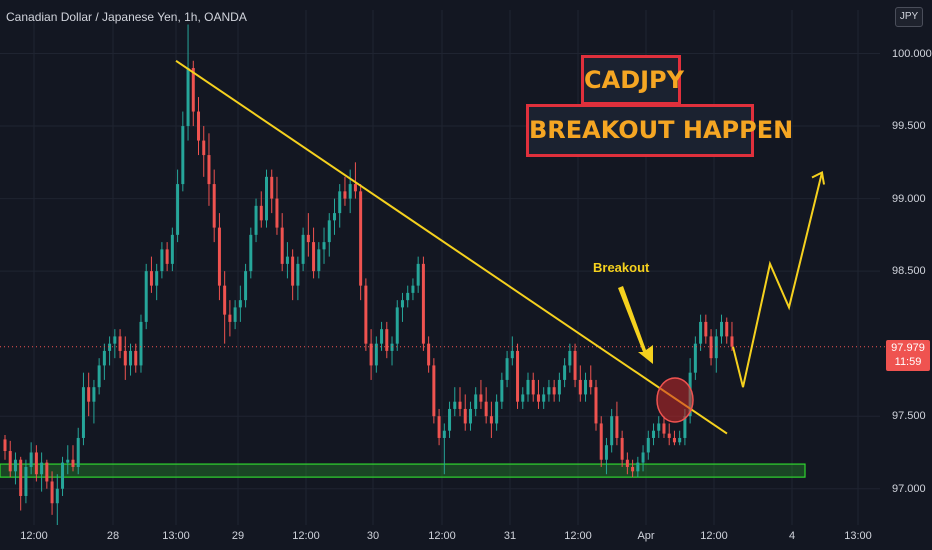 Image resolution: width=932 pixels, height=550 pixels. Describe the element at coordinates (908, 362) in the screenshot. I see `bar-countdown: 11:59` at that location.